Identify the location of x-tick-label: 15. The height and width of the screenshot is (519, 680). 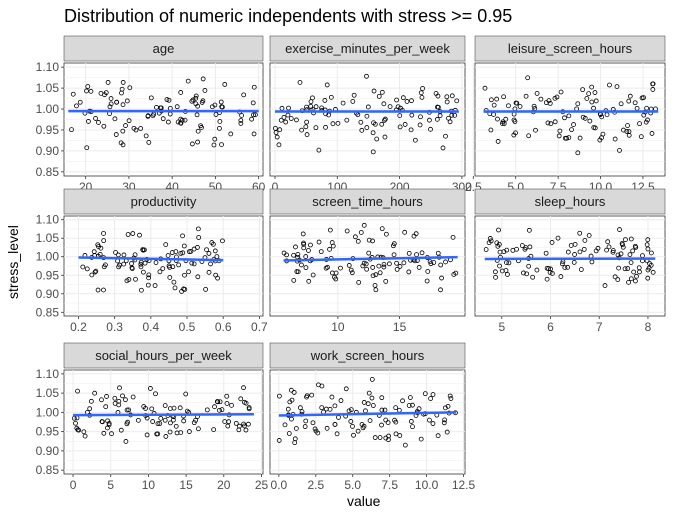
(186, 485).